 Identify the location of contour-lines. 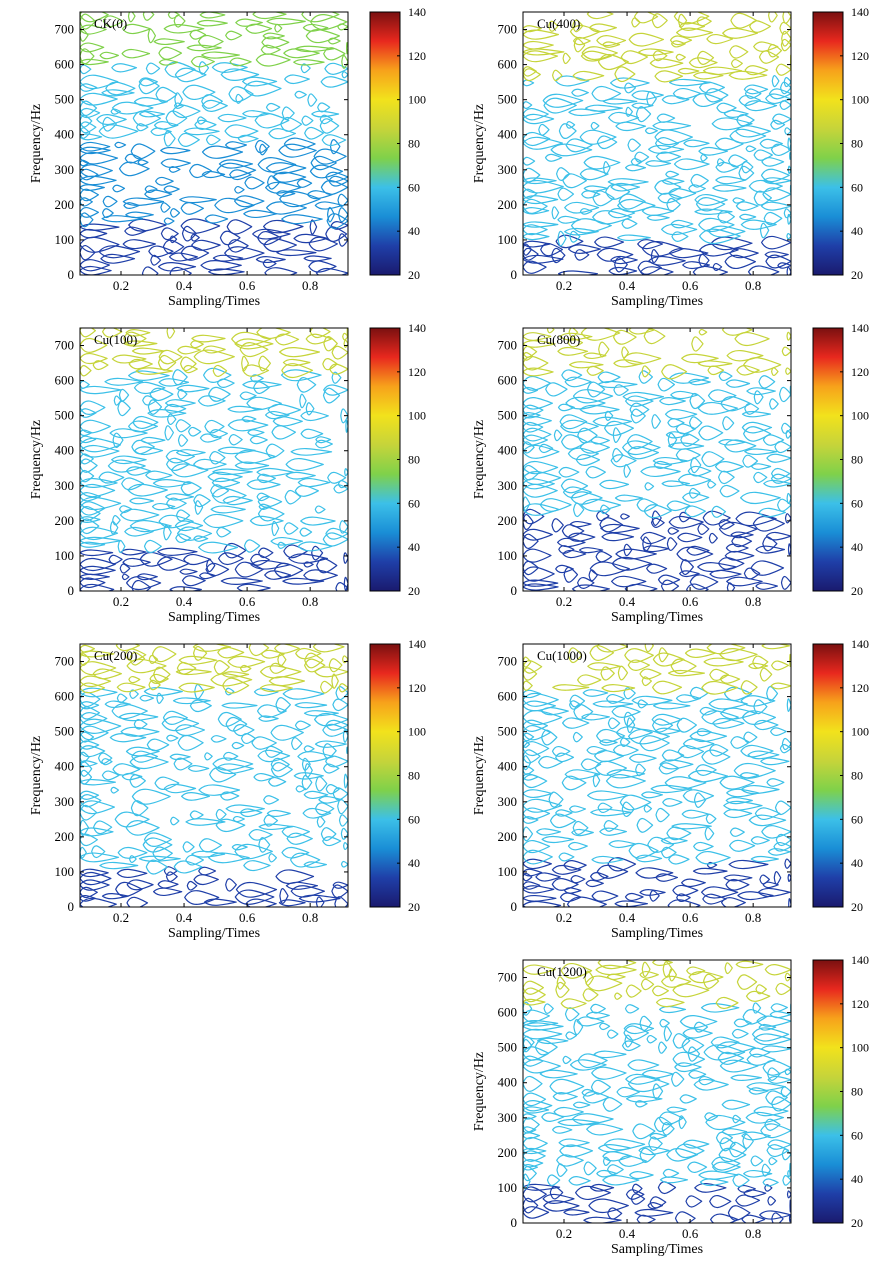
(657, 1091).